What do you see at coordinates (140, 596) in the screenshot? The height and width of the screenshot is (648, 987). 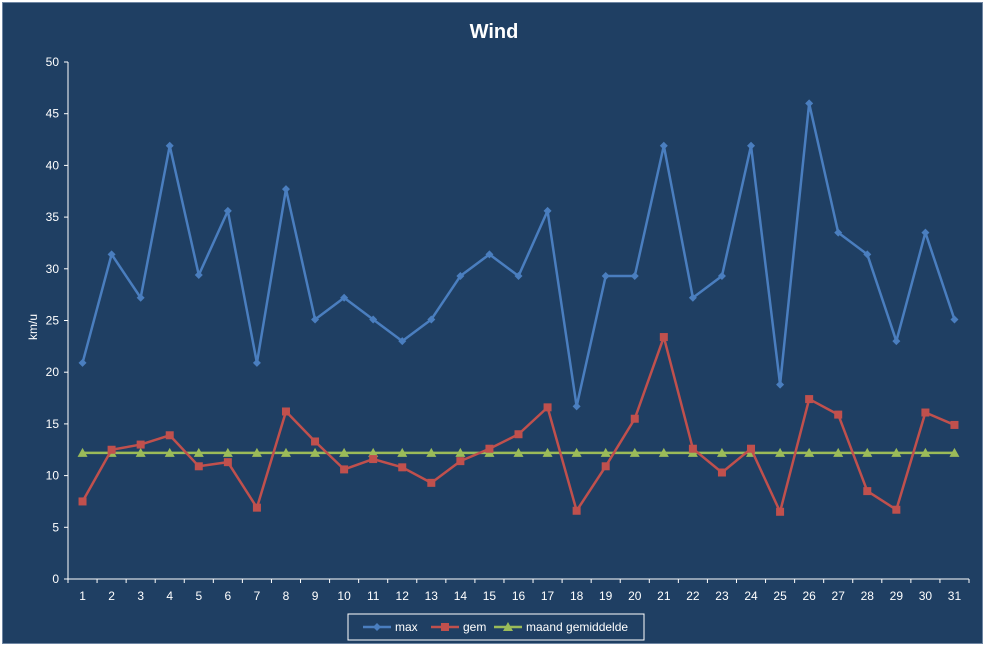 I see `x-tick-label: 3` at bounding box center [140, 596].